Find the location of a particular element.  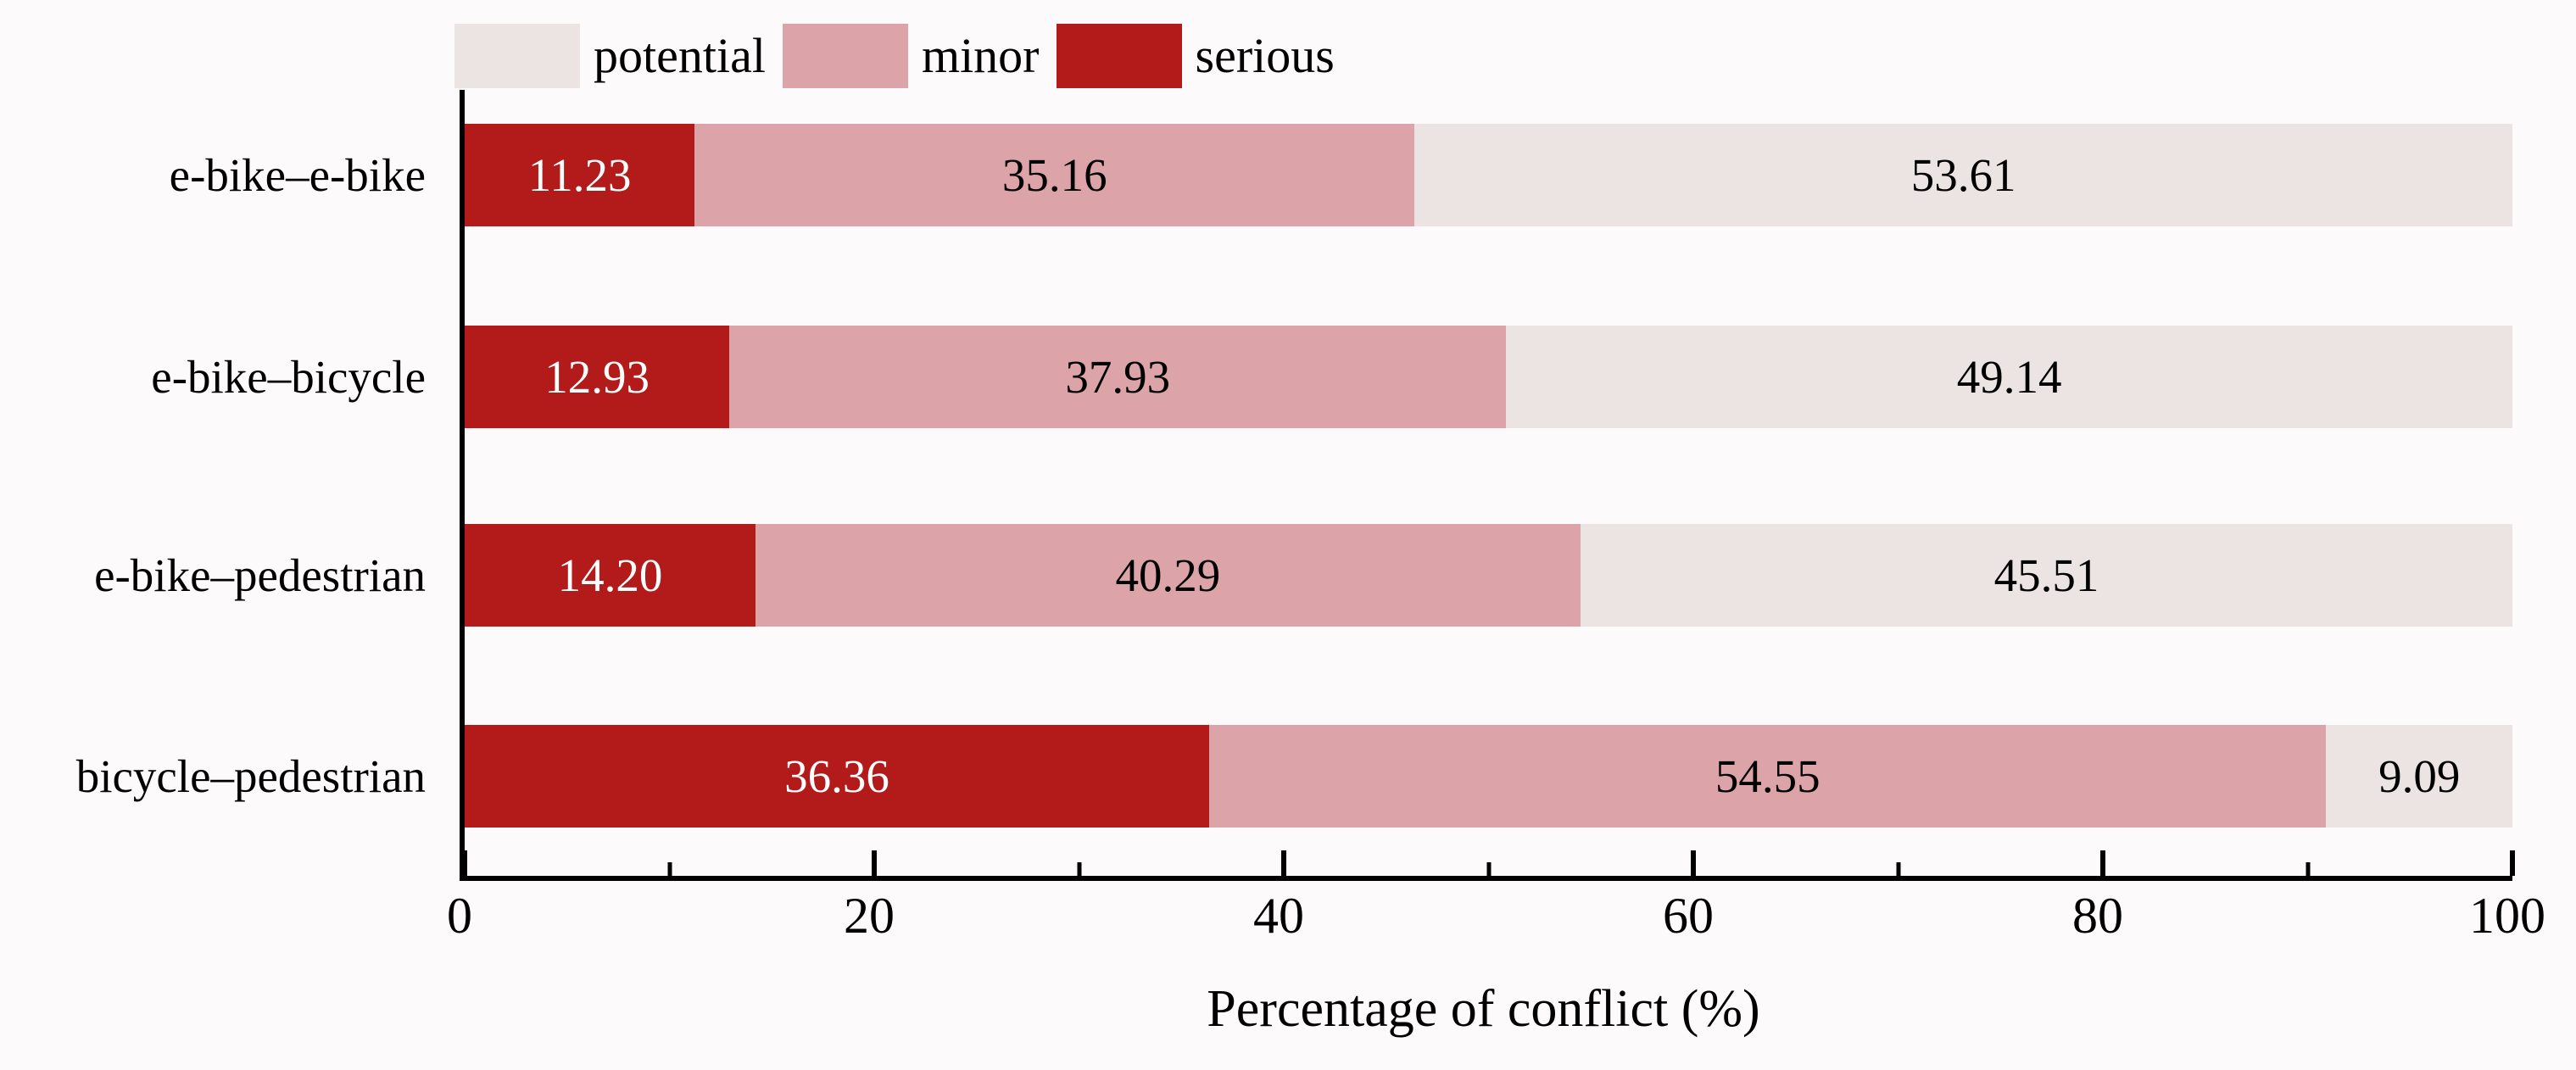

bar-row-e-bike–bicycle: 12.93 37.93 49.14 is located at coordinates (1488, 377).